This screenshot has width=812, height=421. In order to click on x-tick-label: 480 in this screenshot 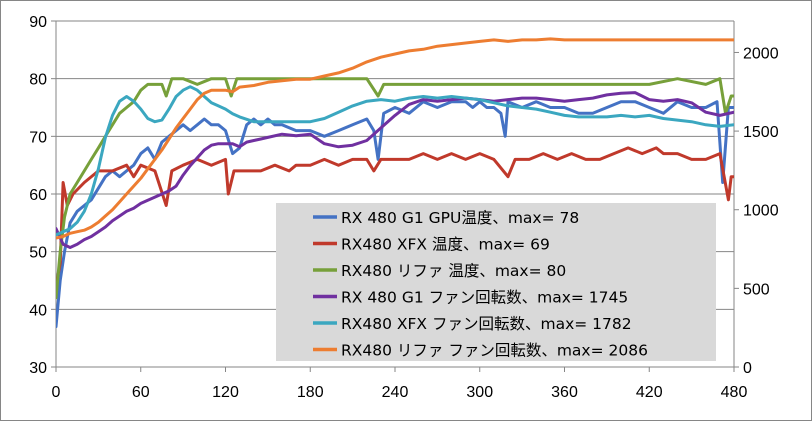, I will do `click(734, 392)`.